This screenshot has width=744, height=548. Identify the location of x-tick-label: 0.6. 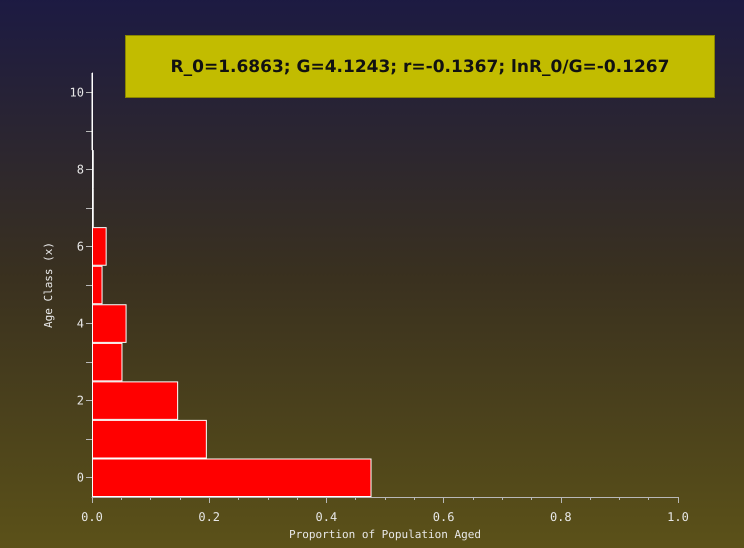
(443, 517).